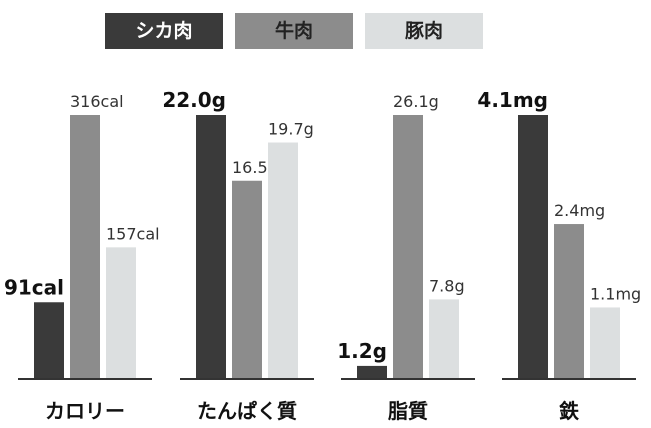 This screenshot has width=651, height=428. I want to click on group-4-category-label: 鉄, so click(569, 411).